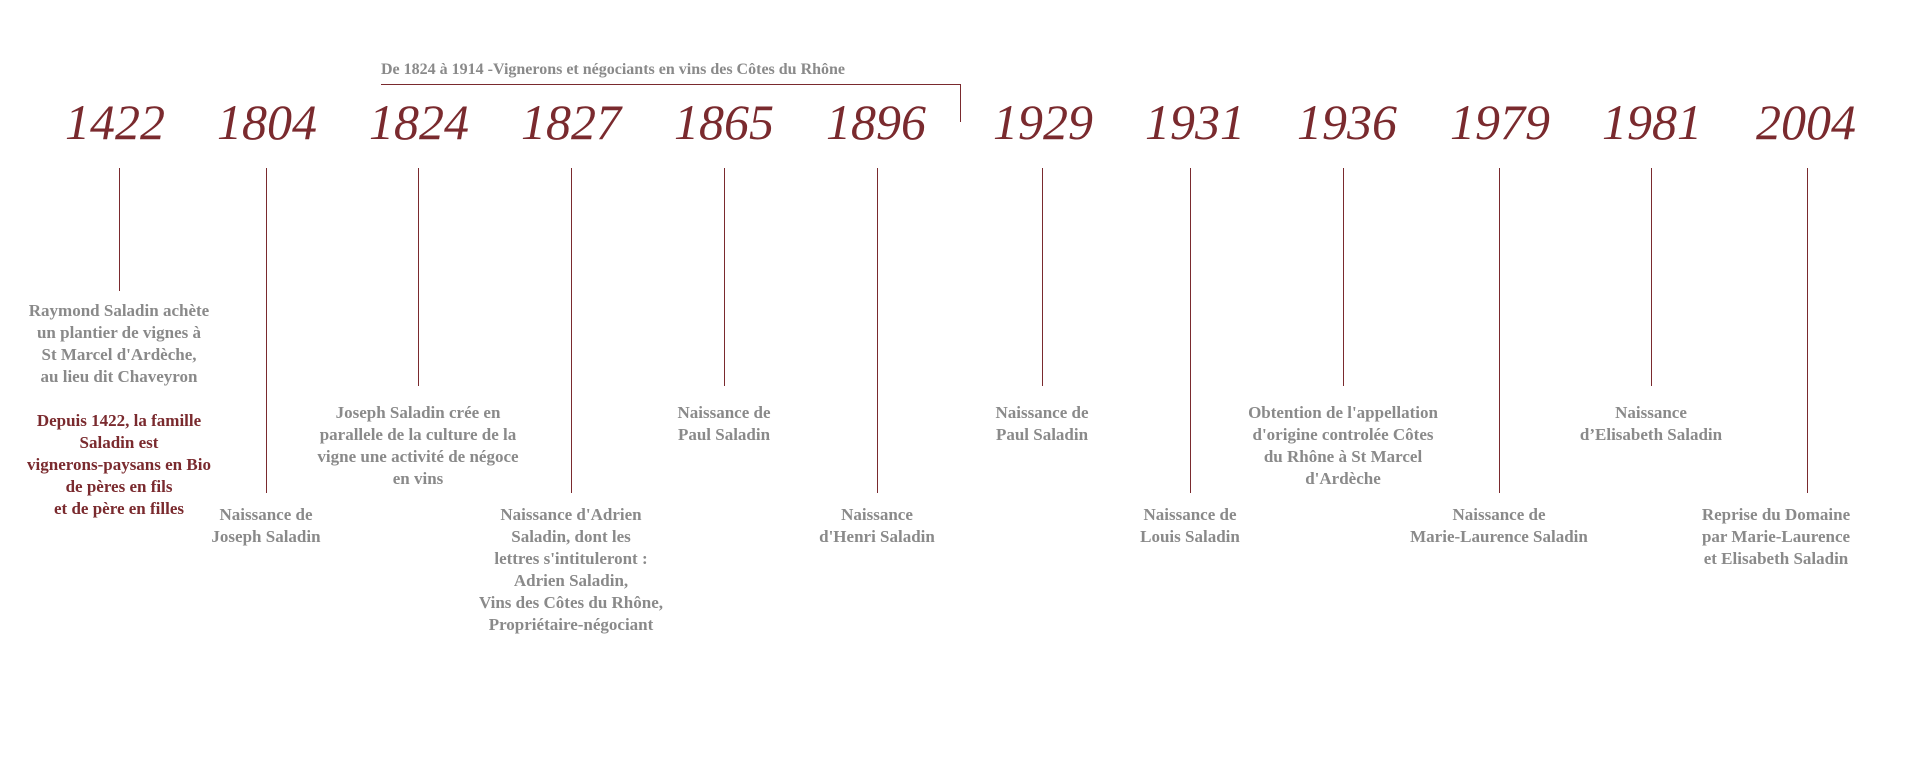 This screenshot has width=1906, height=768. What do you see at coordinates (1042, 277) in the screenshot?
I see `connector-1929` at bounding box center [1042, 277].